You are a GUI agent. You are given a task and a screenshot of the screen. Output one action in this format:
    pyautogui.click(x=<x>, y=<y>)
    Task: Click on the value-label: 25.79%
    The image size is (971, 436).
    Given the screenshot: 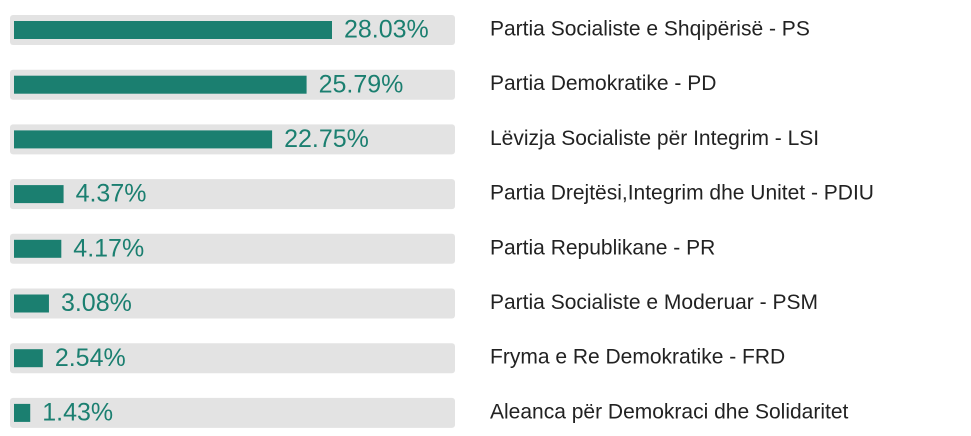 What is the action you would take?
    pyautogui.click(x=361, y=84)
    